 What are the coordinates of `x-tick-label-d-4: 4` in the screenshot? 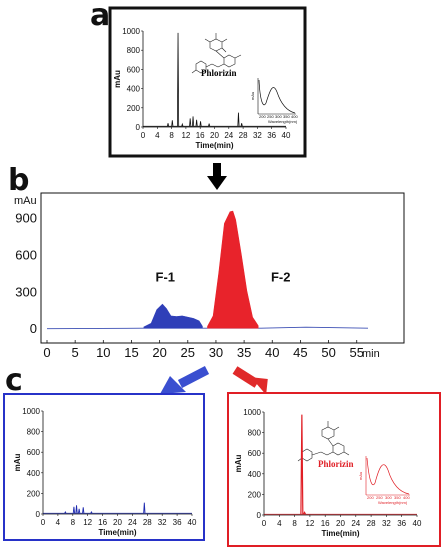 It's located at (279, 523).